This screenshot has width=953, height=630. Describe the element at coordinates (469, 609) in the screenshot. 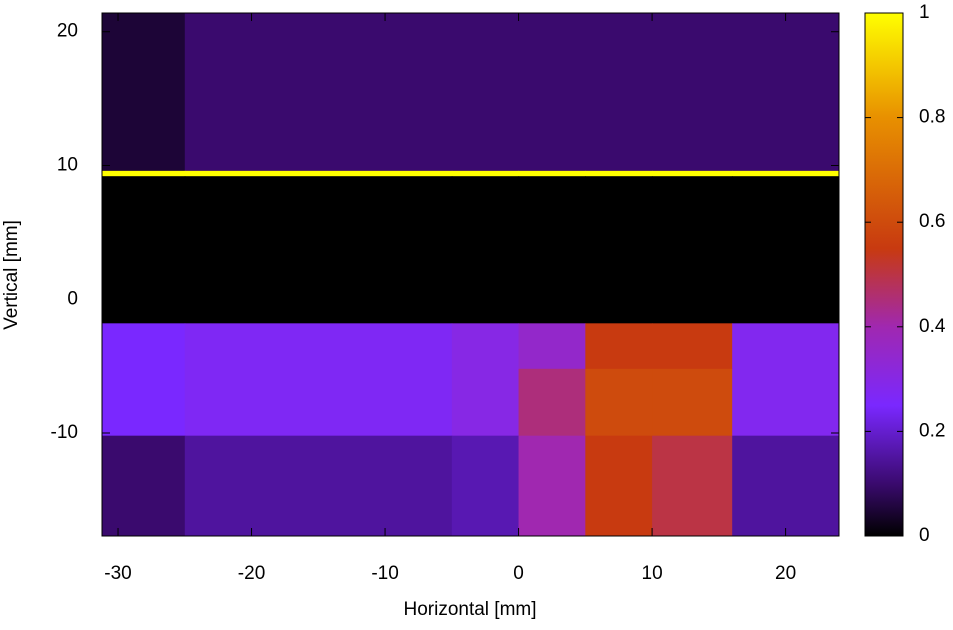

I see `x-axis-title: Horizontal [mm]` at that location.